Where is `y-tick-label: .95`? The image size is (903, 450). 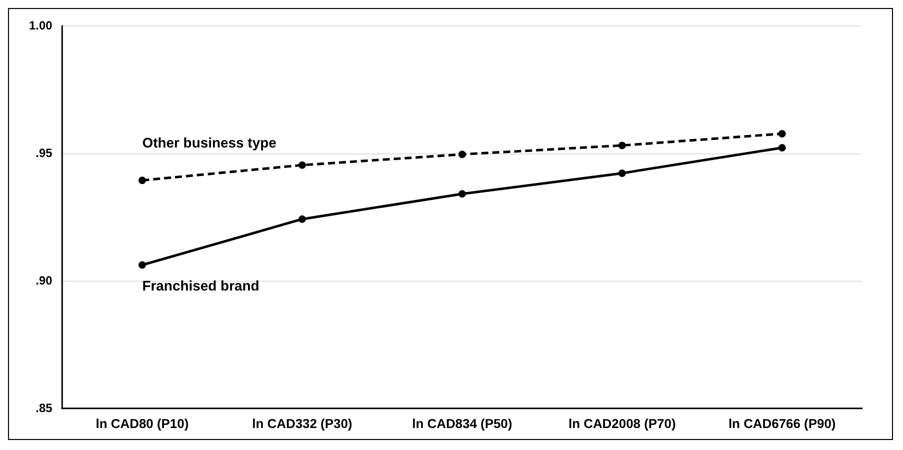 y-tick-label: .95 is located at coordinates (44, 153).